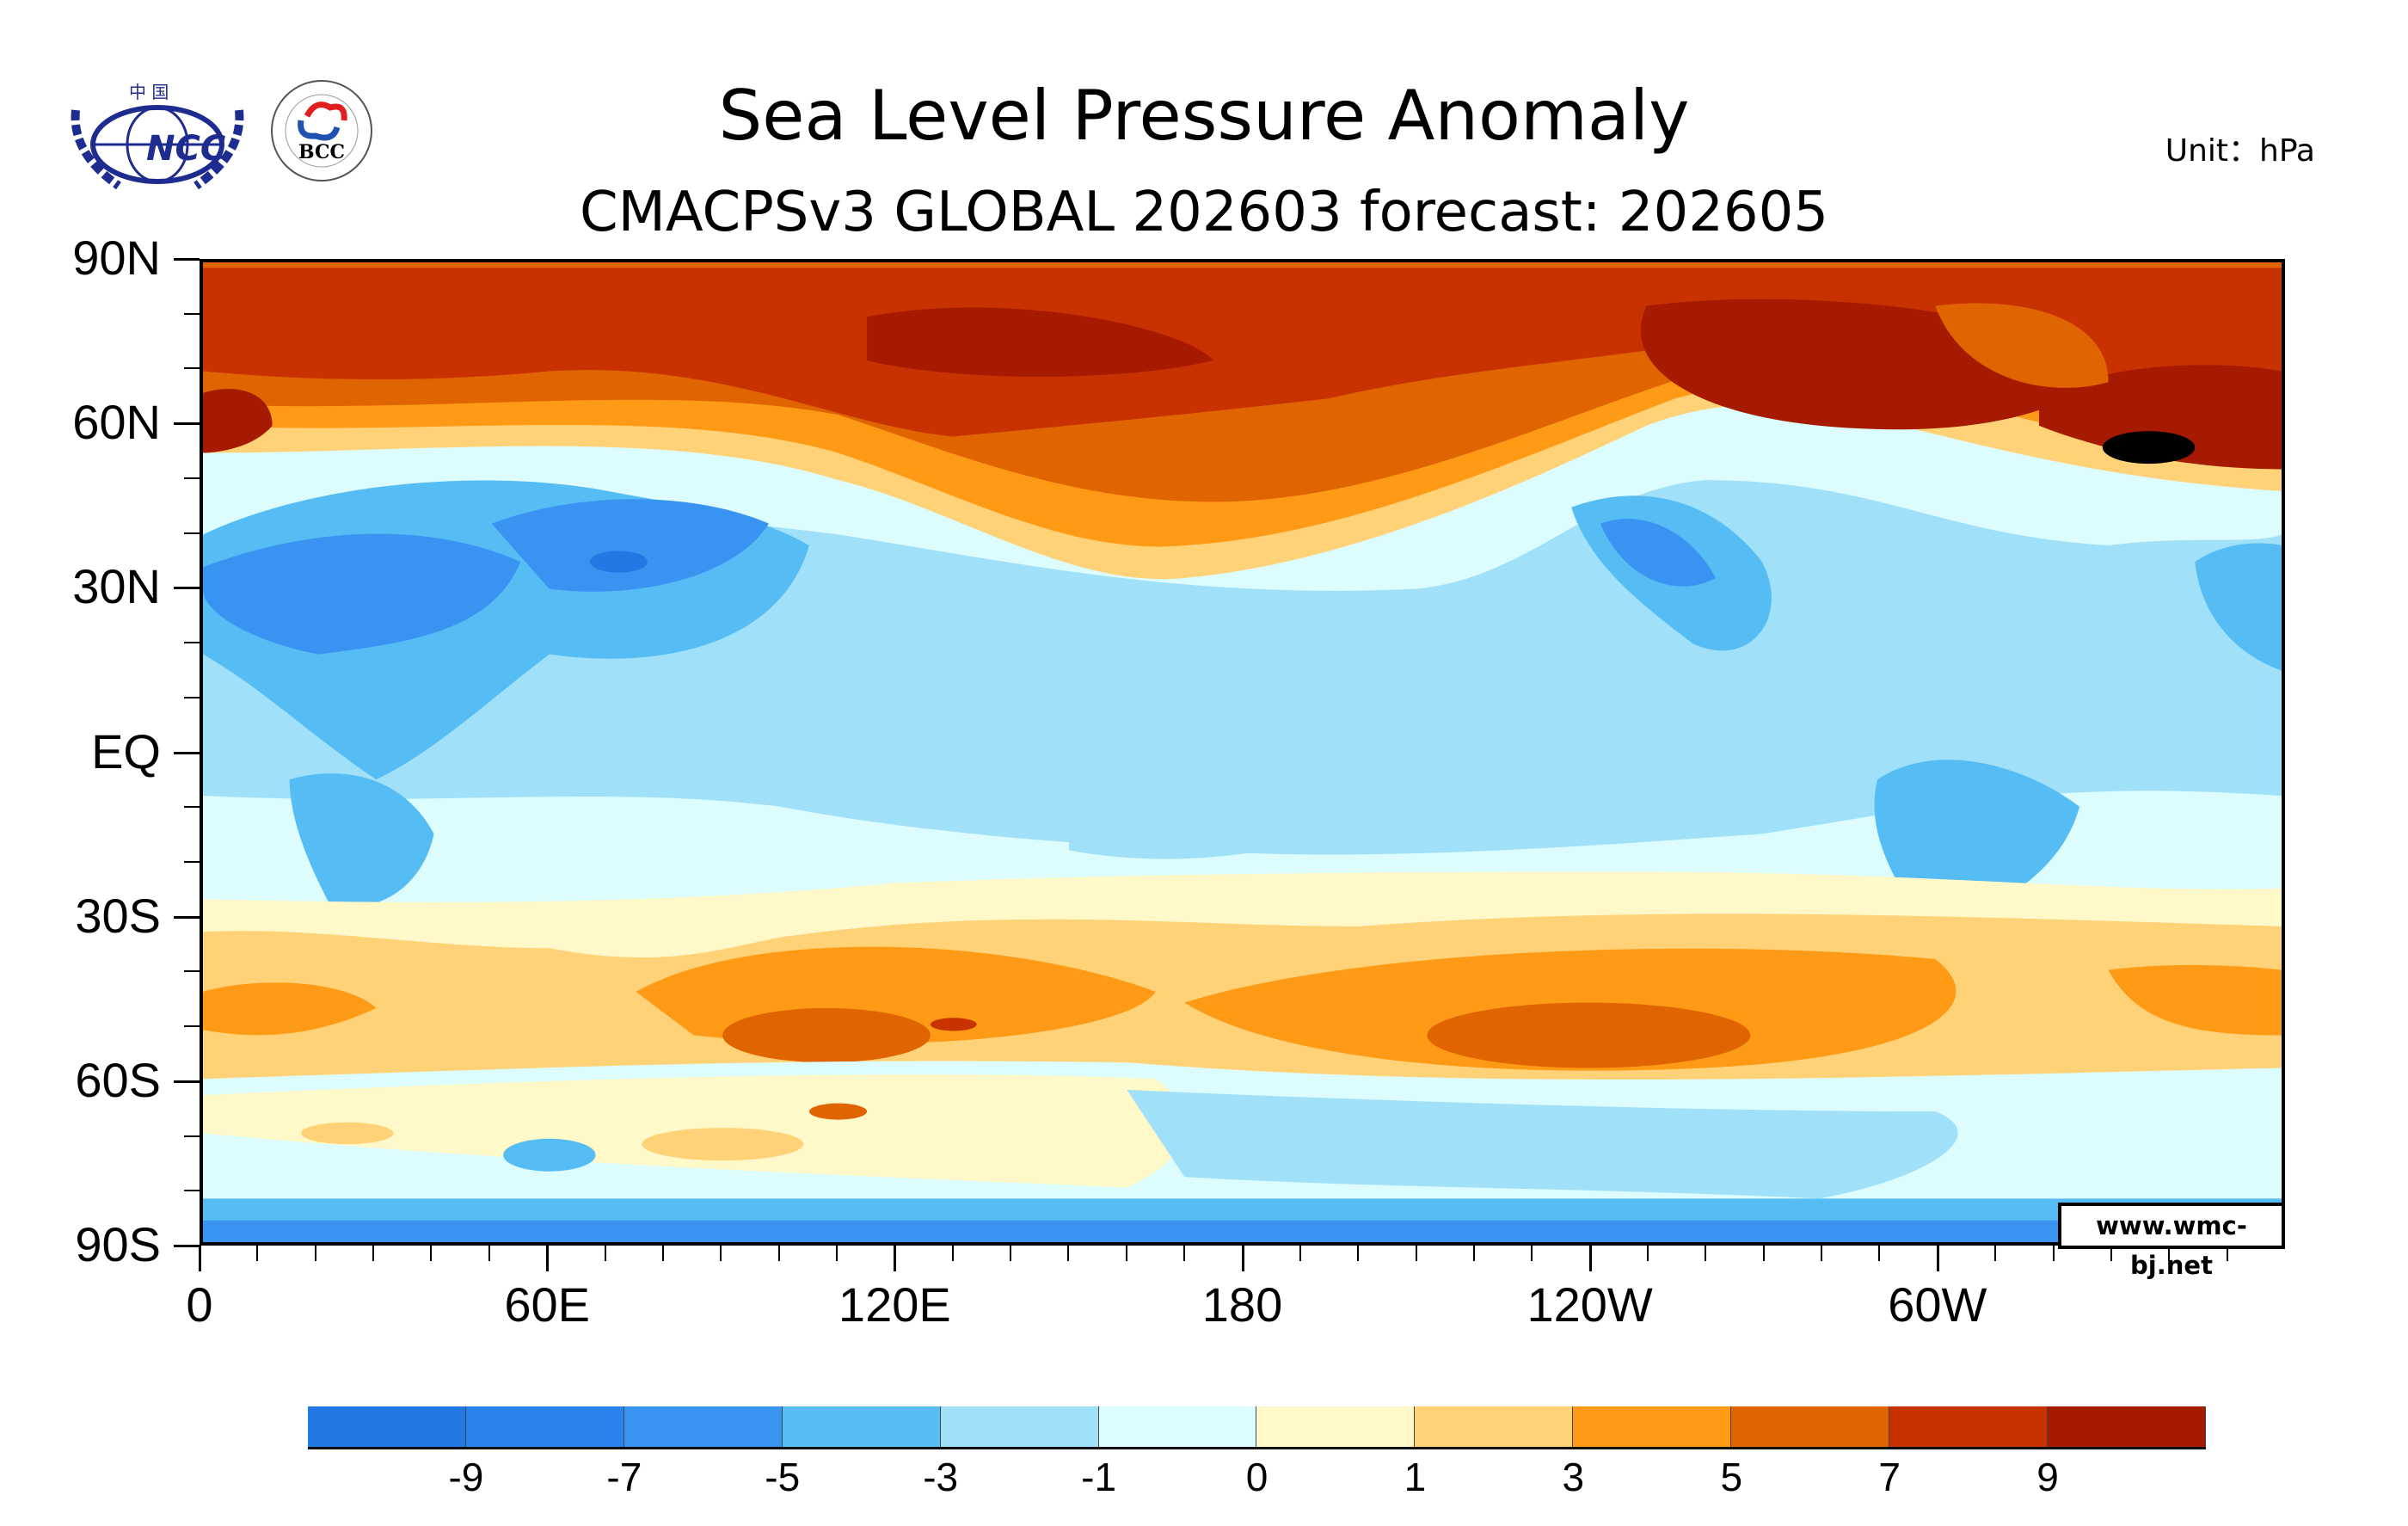  Describe the element at coordinates (1242, 1231) in the screenshot. I see `contour-pole-blue2` at that location.